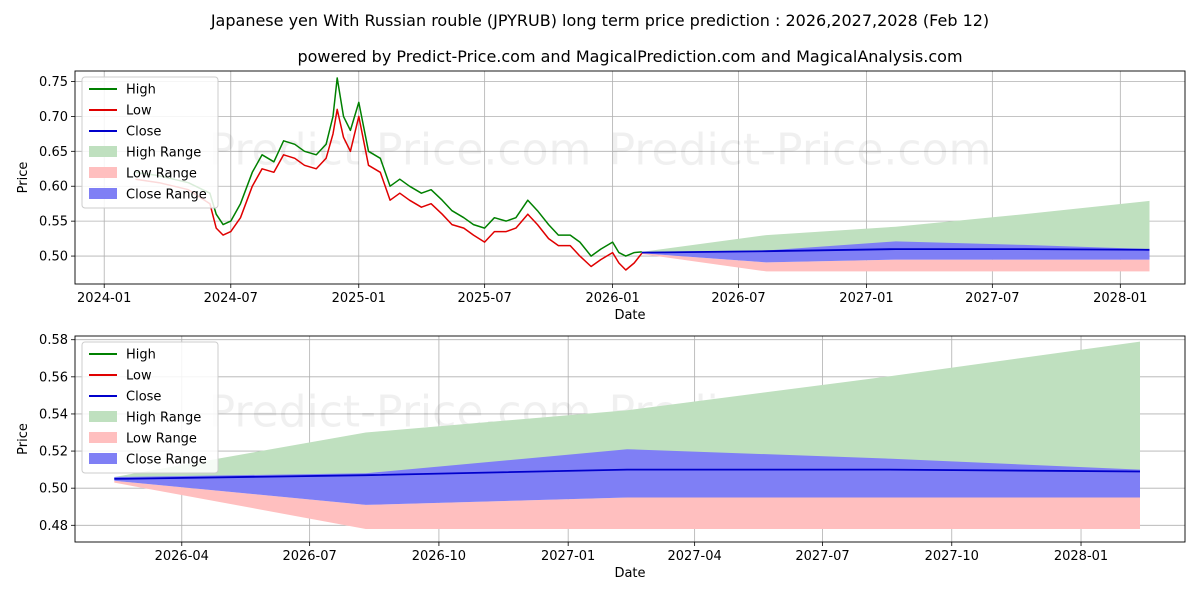 The height and width of the screenshot is (600, 1200). What do you see at coordinates (53, 117) in the screenshot?
I see `y-tick-label: 0.70` at bounding box center [53, 117].